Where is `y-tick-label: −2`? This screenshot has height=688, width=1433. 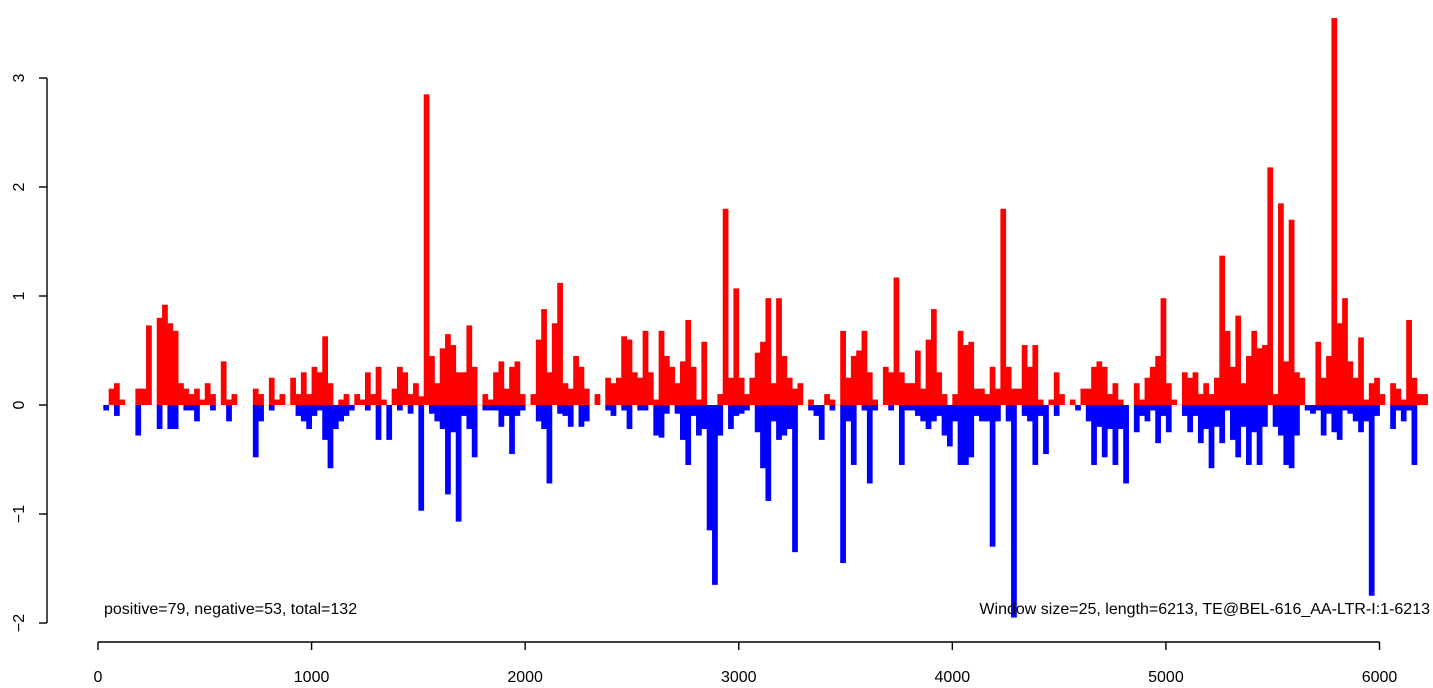 y-tick-label: −2 is located at coordinates (19, 623).